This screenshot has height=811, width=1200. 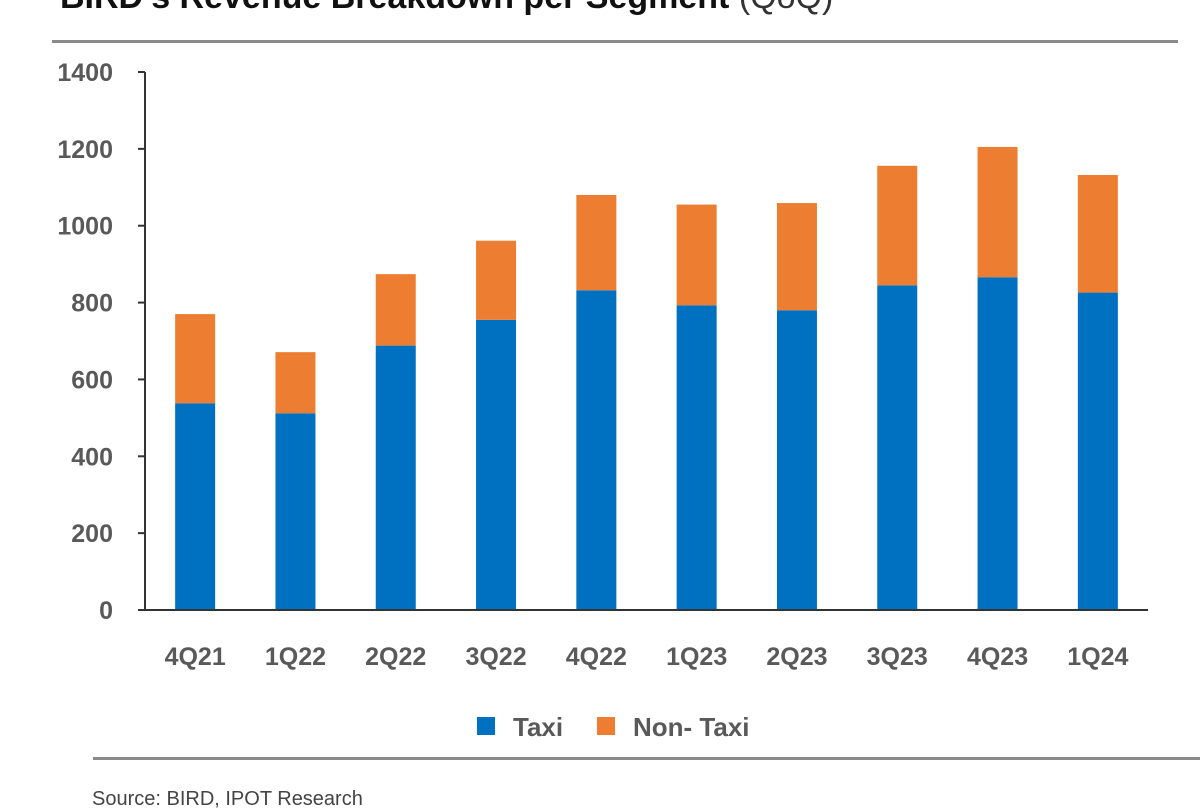 I want to click on top-divider, so click(x=615, y=41).